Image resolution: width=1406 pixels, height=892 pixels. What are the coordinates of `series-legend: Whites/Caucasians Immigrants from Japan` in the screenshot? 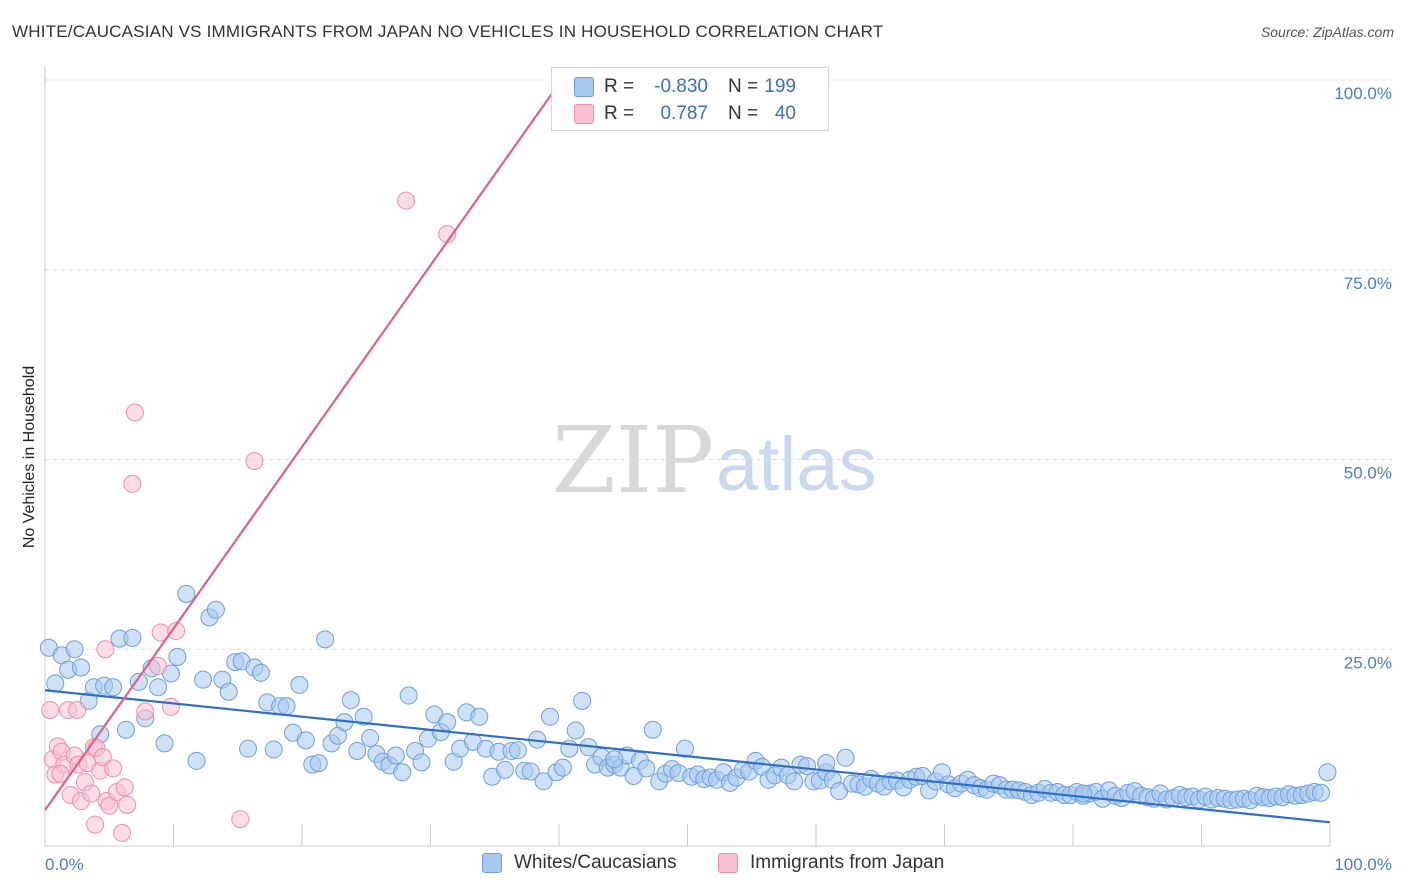 It's located at (703, 865).